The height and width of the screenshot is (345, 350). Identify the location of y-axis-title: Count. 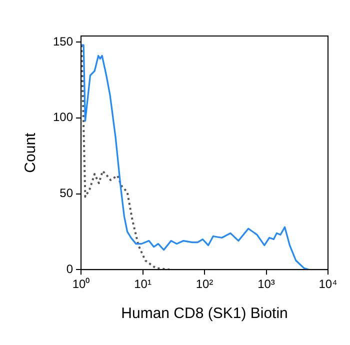
(31, 152).